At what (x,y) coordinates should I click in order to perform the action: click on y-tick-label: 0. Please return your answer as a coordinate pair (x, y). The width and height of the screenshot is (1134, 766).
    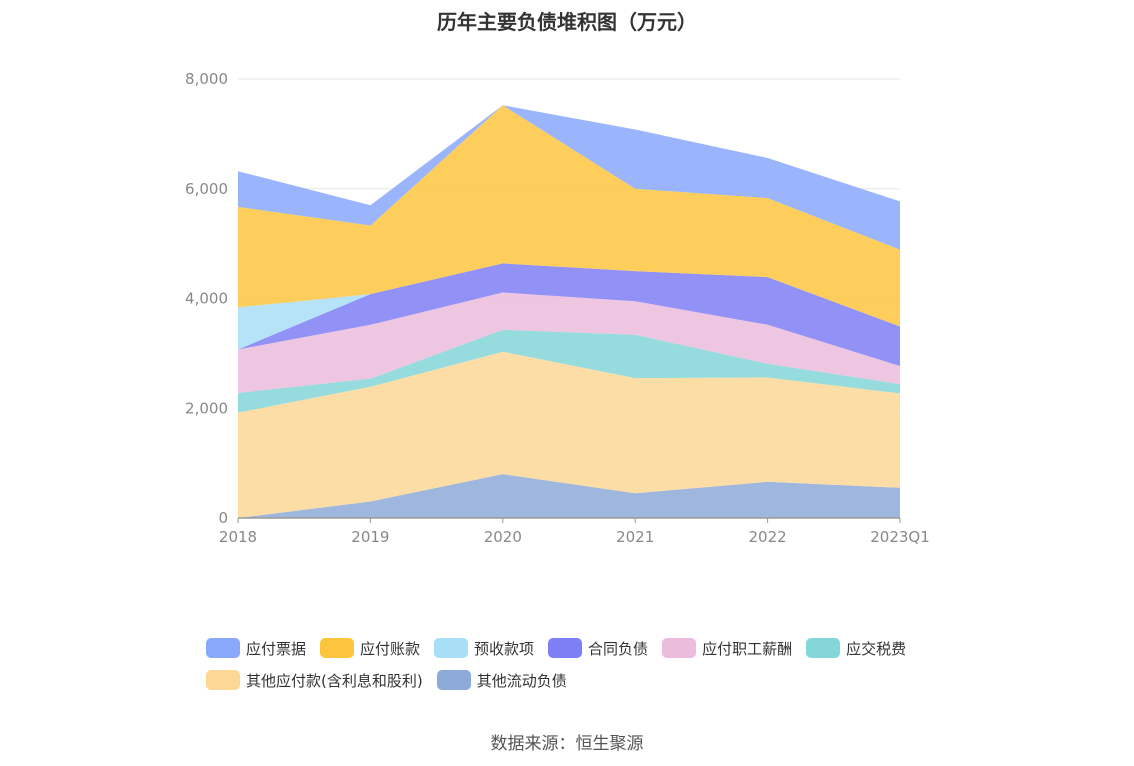
    Looking at the image, I should click on (223, 518).